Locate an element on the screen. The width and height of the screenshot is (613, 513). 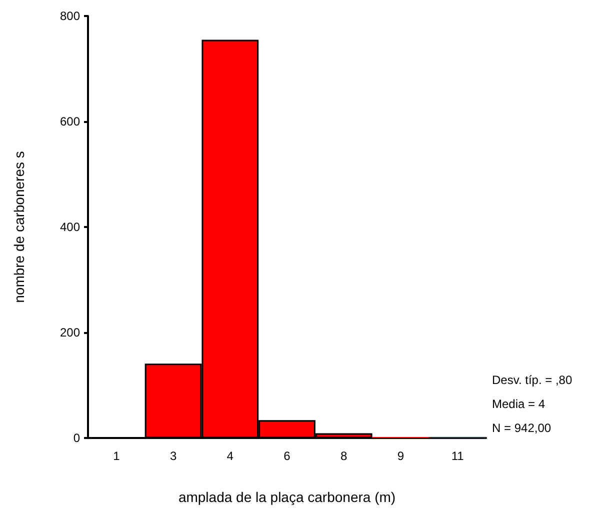
y-axis-title: nombre de carboneres s is located at coordinates (19, 227).